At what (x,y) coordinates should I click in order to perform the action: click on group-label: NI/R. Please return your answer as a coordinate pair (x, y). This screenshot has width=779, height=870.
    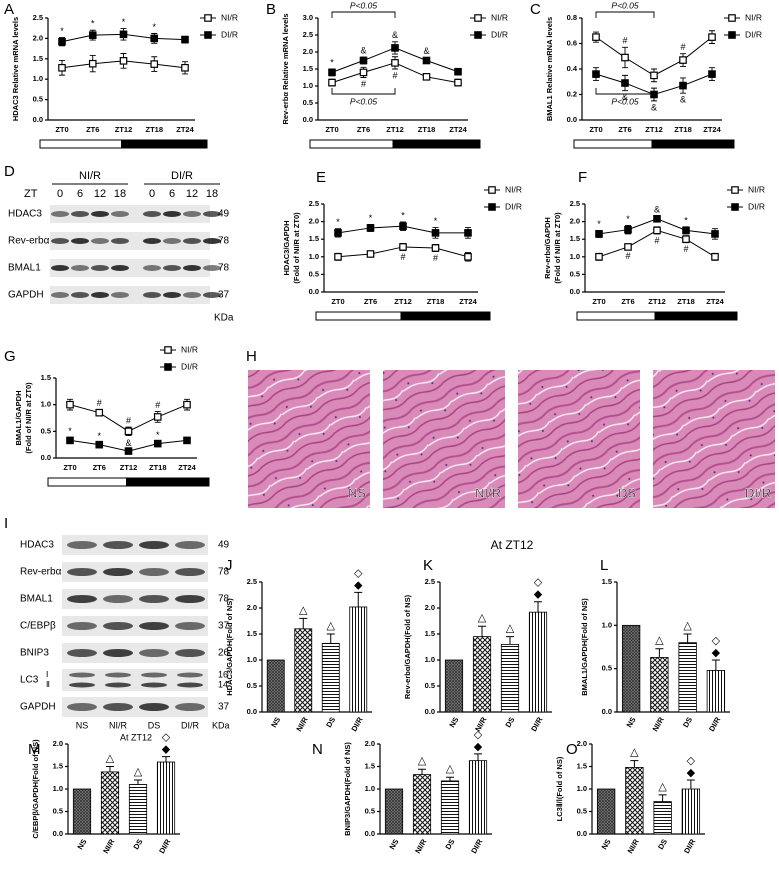
    Looking at the image, I should click on (90, 176).